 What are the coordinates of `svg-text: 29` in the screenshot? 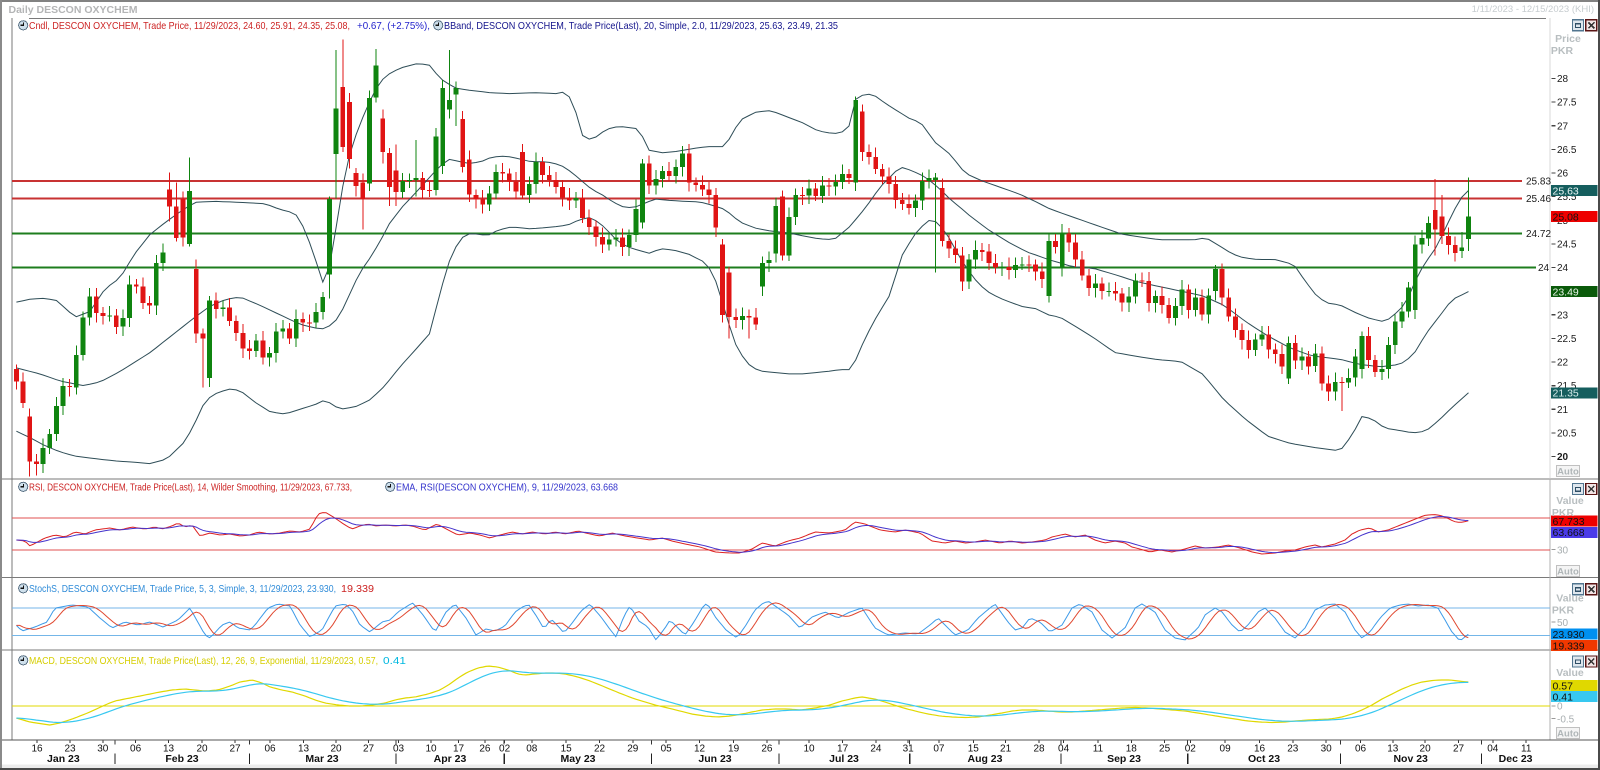 It's located at (633, 749).